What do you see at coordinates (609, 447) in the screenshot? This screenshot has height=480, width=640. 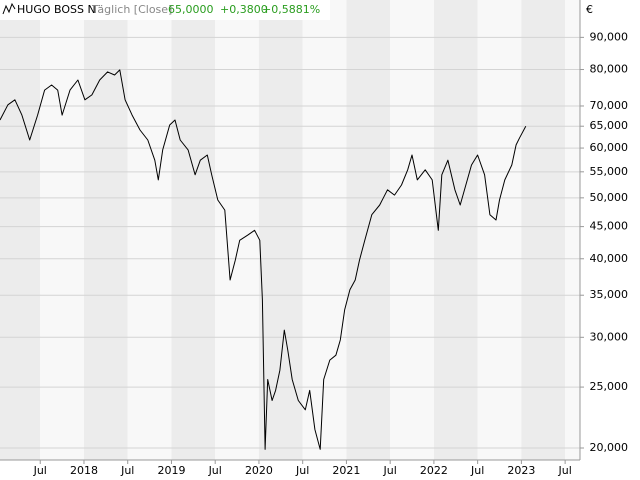 I see `y-tick-label: 20,000` at bounding box center [609, 447].